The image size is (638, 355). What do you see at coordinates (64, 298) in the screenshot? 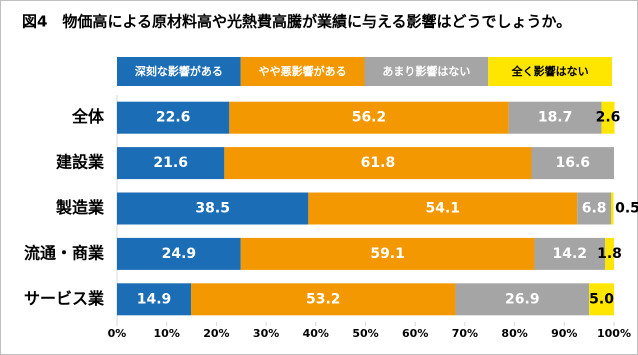
I see `category-label: サービス業` at bounding box center [64, 298].